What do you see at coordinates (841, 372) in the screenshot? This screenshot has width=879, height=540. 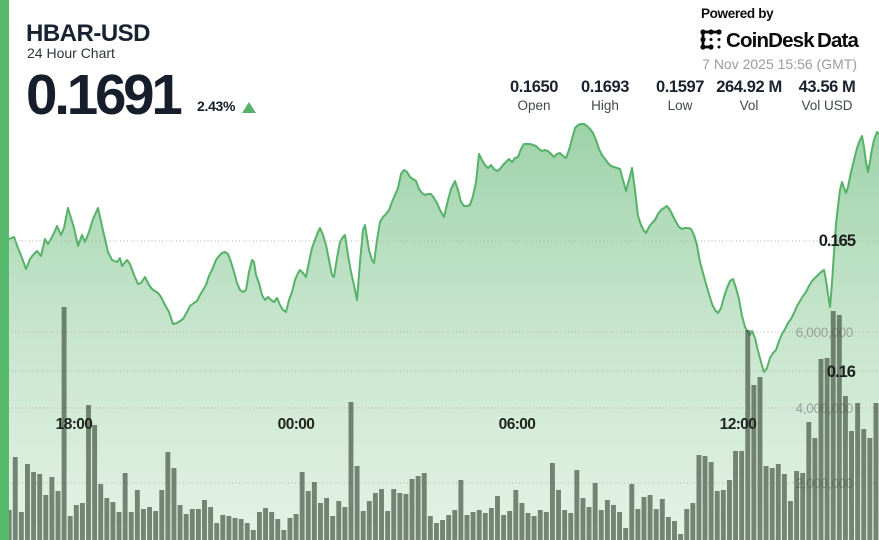 I see `svg-text: 0.16` at bounding box center [841, 372].